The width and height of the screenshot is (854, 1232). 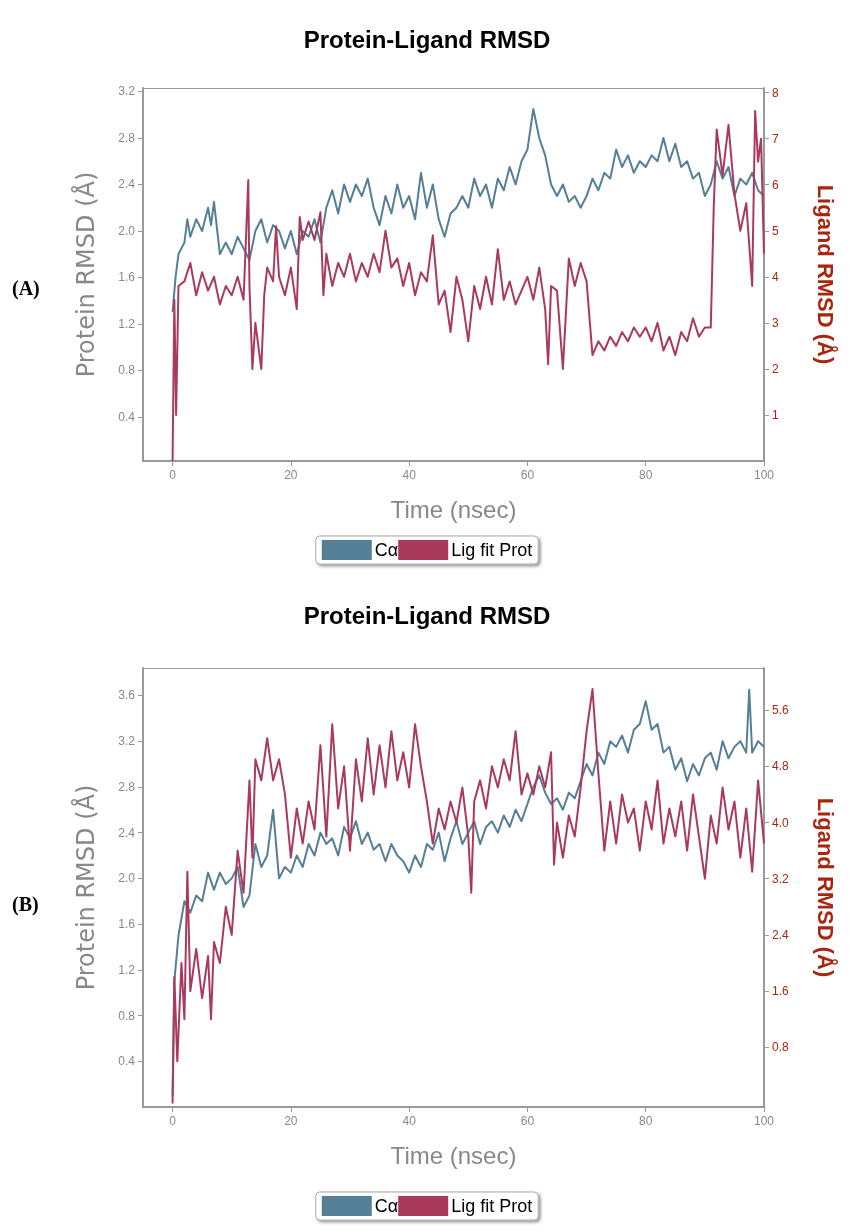 What do you see at coordinates (781, 766) in the screenshot?
I see `y2-tick-label: 4.8` at bounding box center [781, 766].